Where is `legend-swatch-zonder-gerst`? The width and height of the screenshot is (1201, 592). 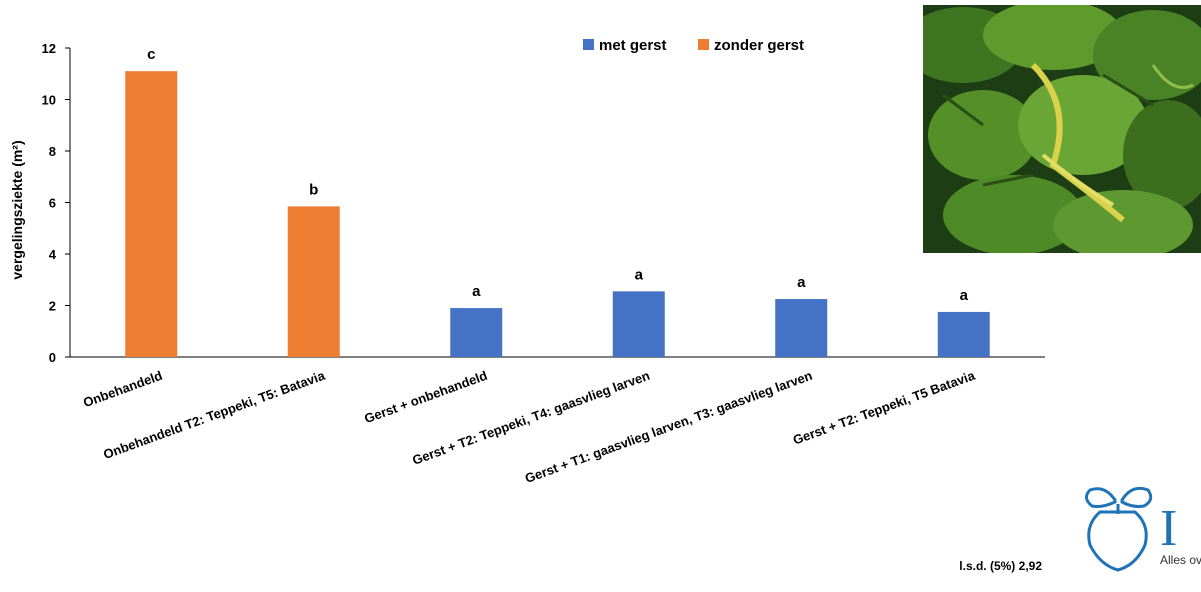 legend-swatch-zonder-gerst is located at coordinates (703, 44).